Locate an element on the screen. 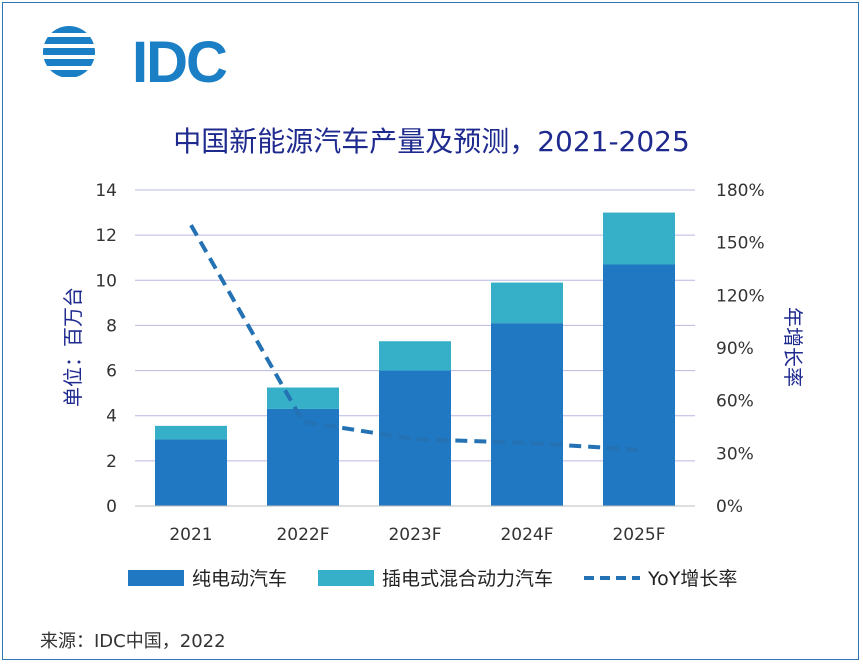  y-tick-label: 0 is located at coordinates (111, 507).